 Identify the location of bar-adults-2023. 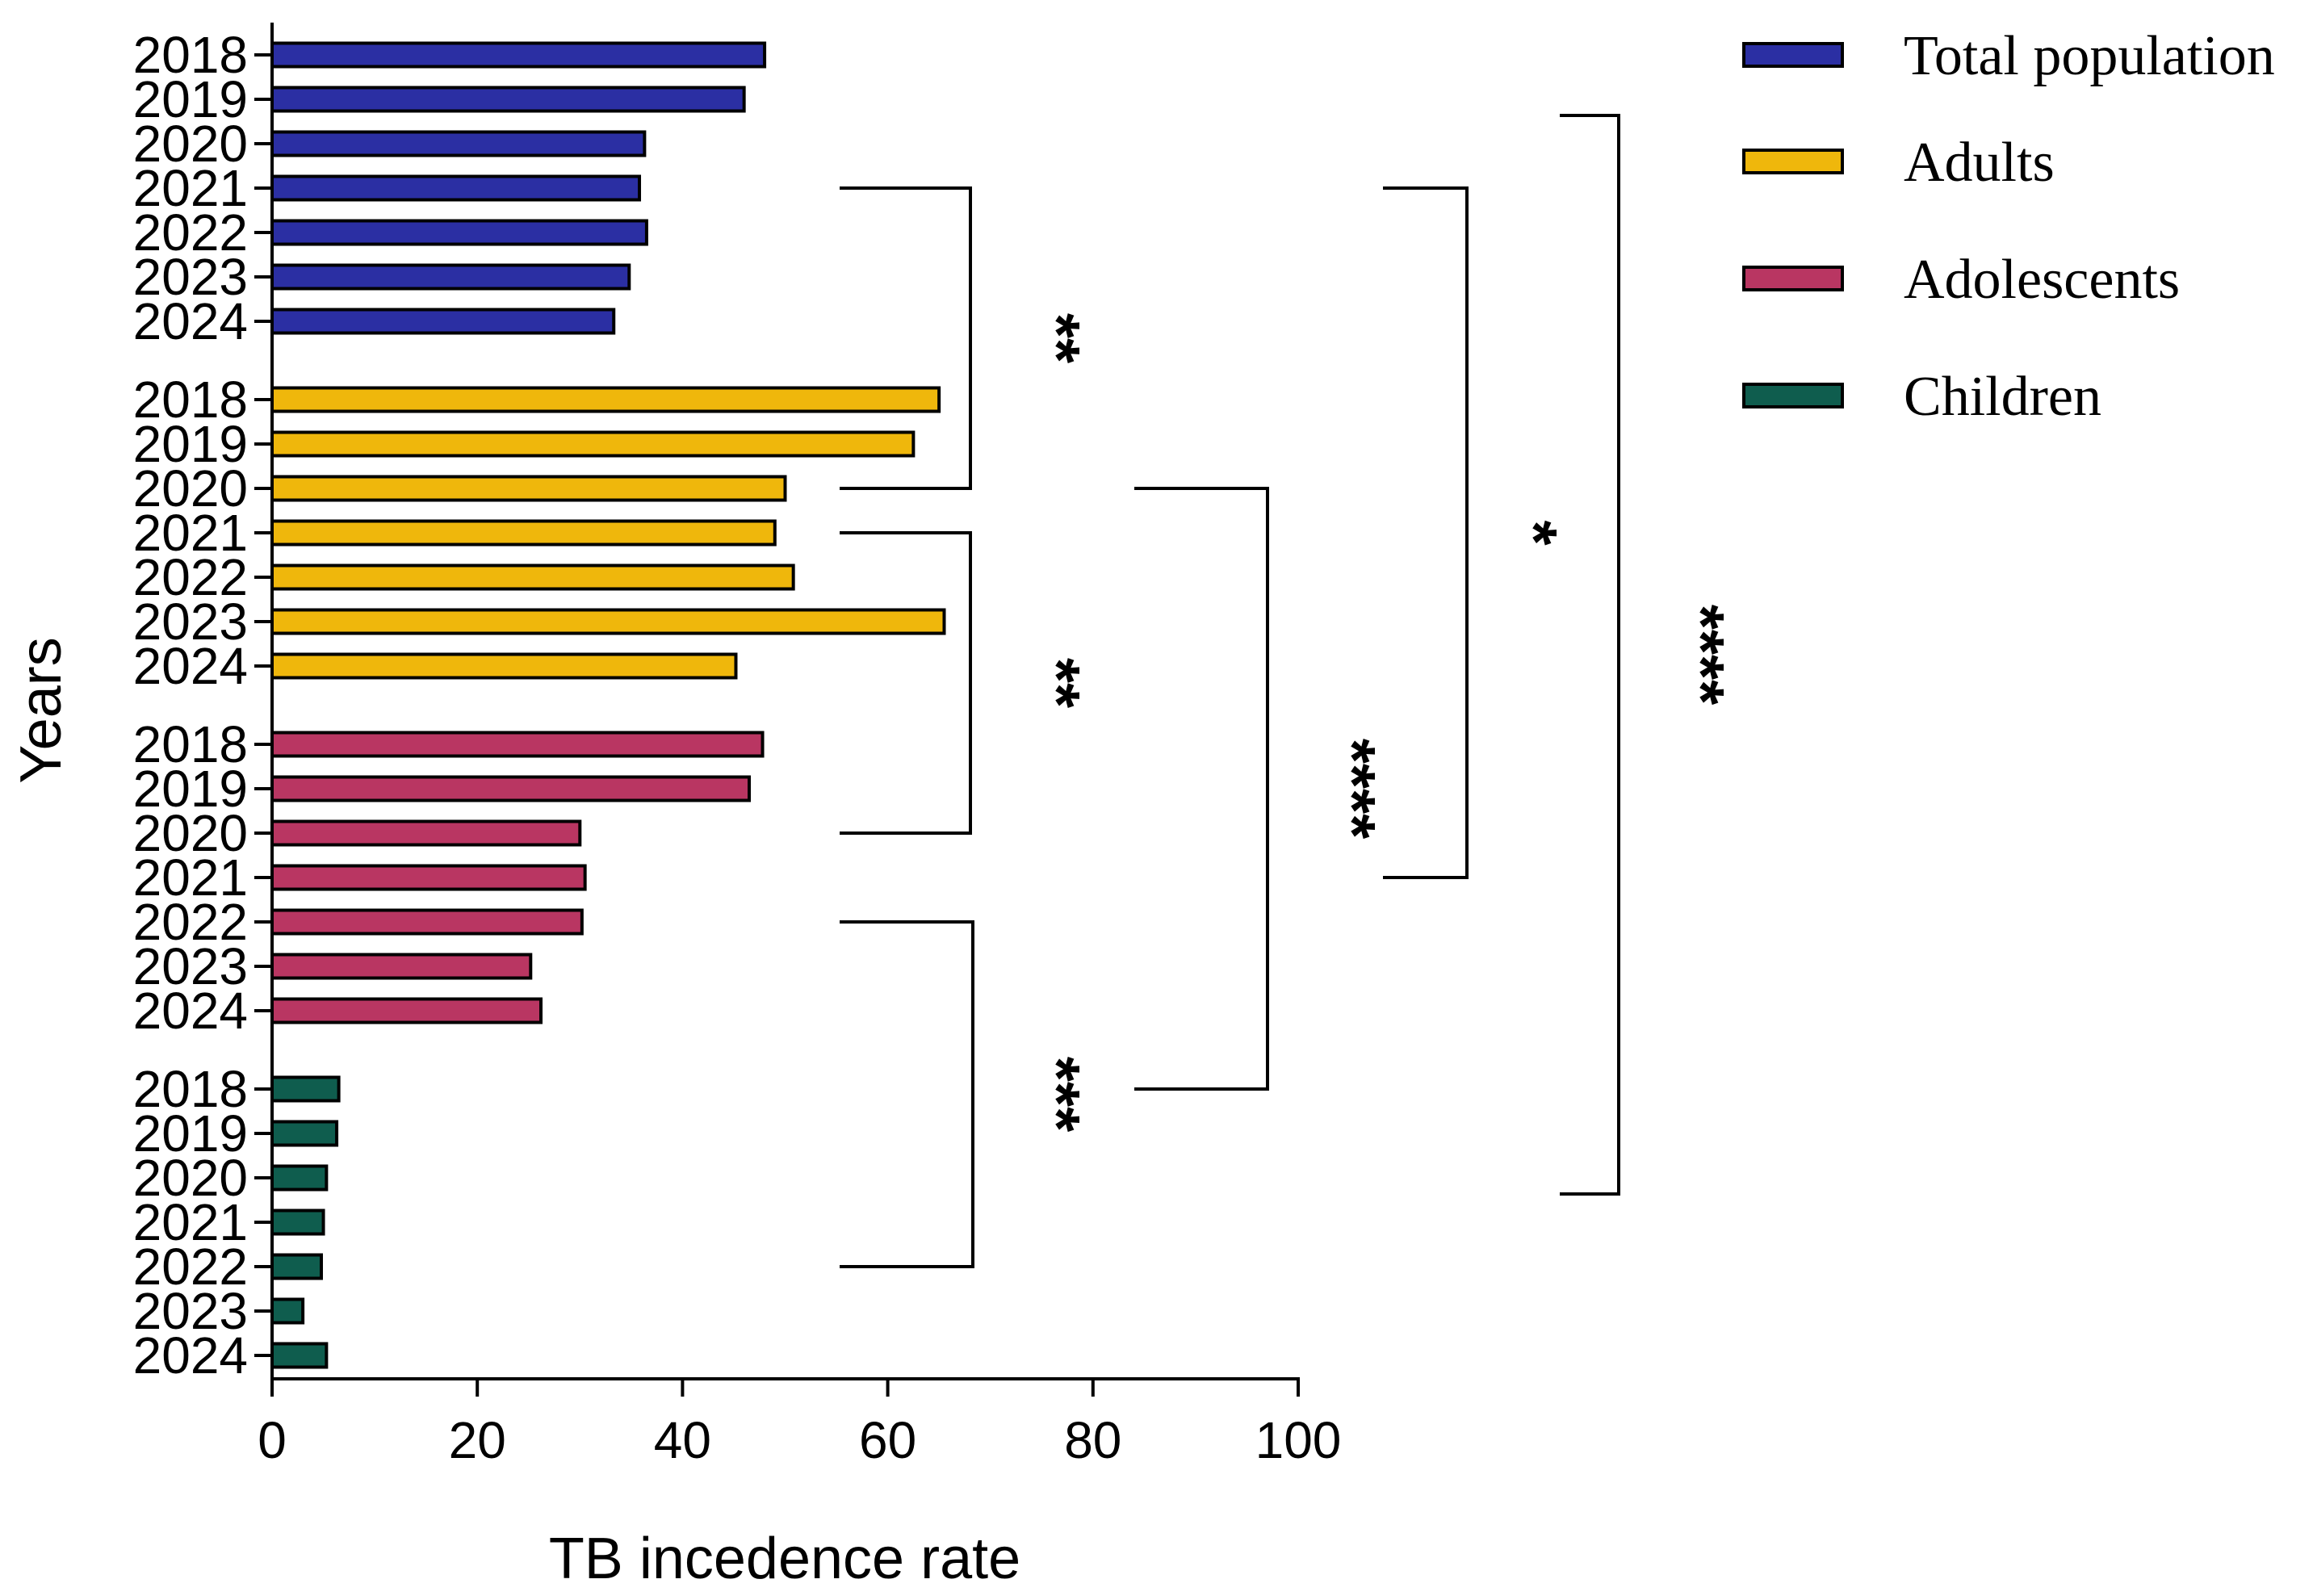
(608, 621).